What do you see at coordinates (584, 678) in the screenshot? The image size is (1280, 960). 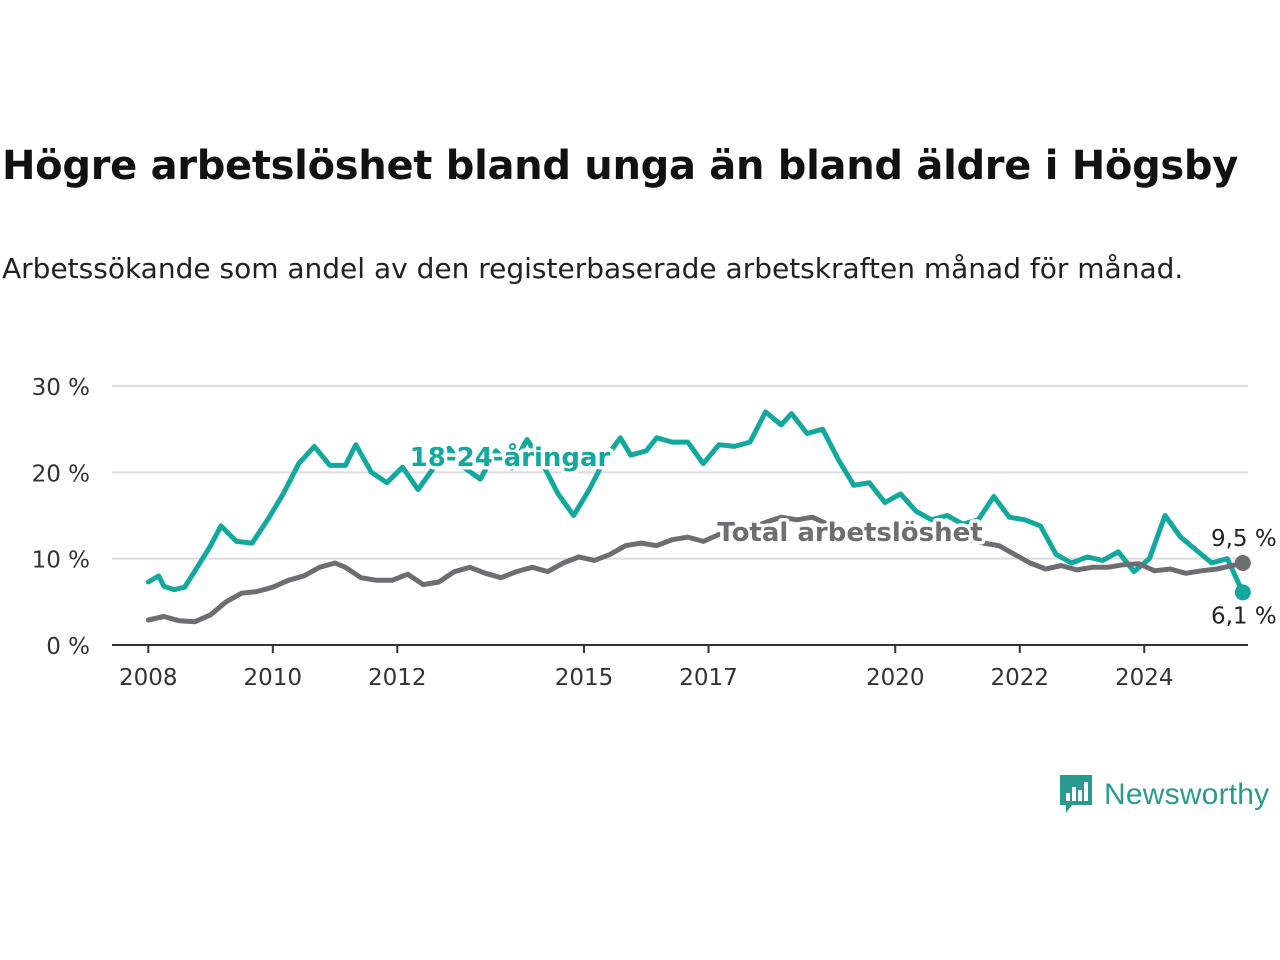 I see `x-tick-label: 2015` at bounding box center [584, 678].